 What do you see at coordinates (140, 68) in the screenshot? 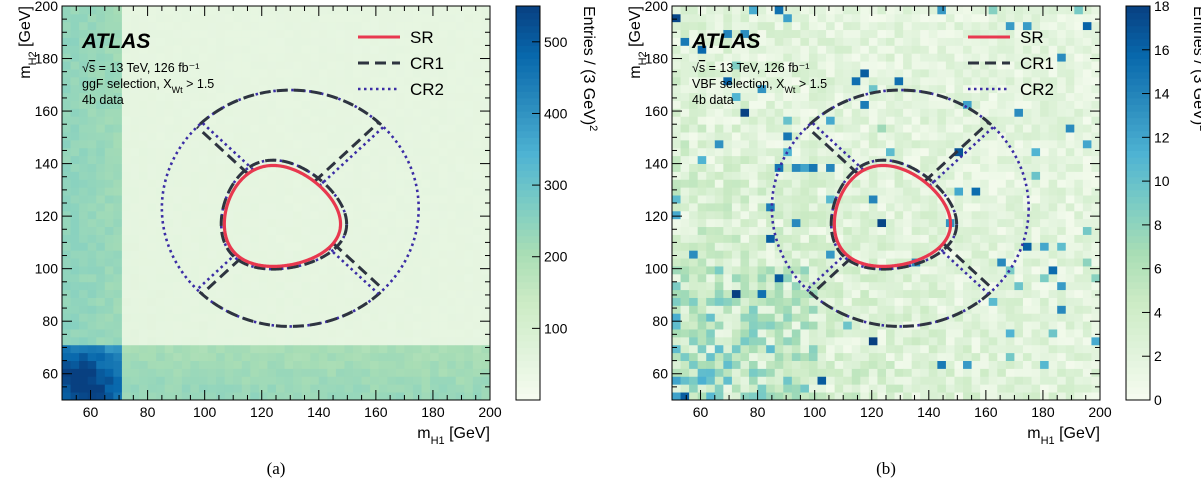
I see `annotation-line: √s = 13 TeV, 126 fb⁻¹` at bounding box center [140, 68].